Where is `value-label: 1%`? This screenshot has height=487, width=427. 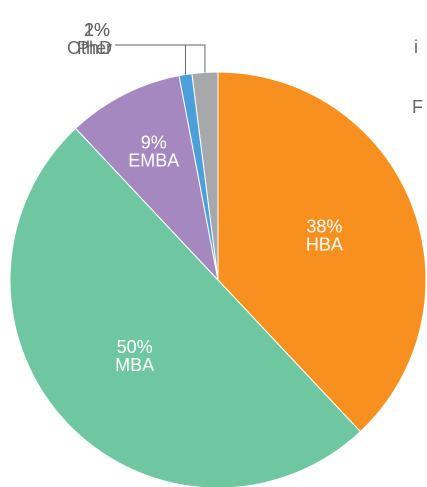 value-label: 1% is located at coordinates (97, 30).